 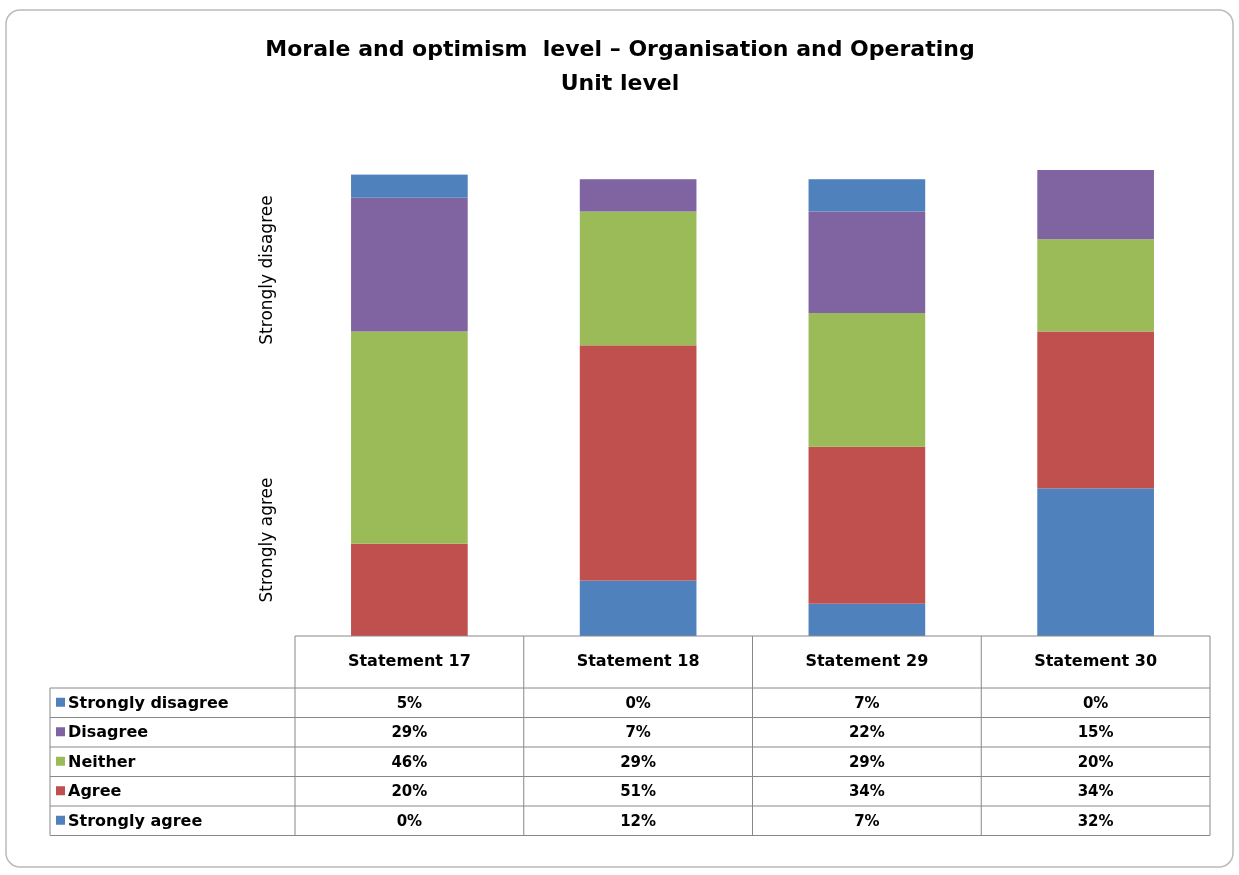 What do you see at coordinates (102, 761) in the screenshot?
I see `legend-label: Neither` at bounding box center [102, 761].